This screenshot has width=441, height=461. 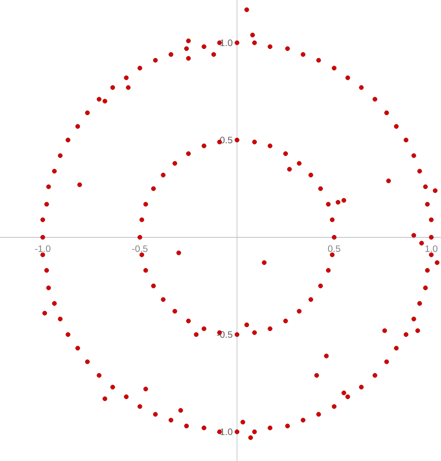 What do you see at coordinates (42, 248) in the screenshot?
I see `x-tick-label: -1.0` at bounding box center [42, 248].